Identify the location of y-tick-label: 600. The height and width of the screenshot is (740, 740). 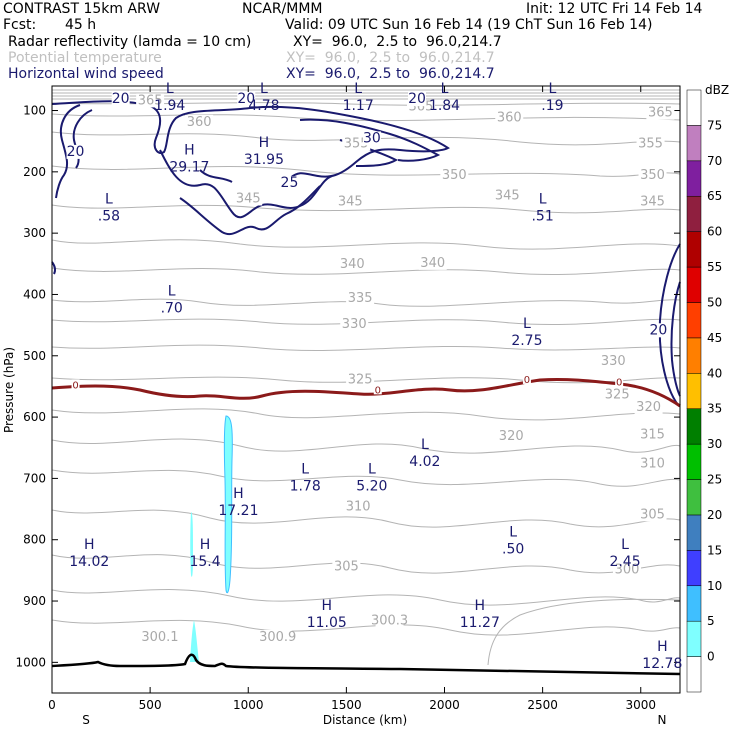
(34, 417).